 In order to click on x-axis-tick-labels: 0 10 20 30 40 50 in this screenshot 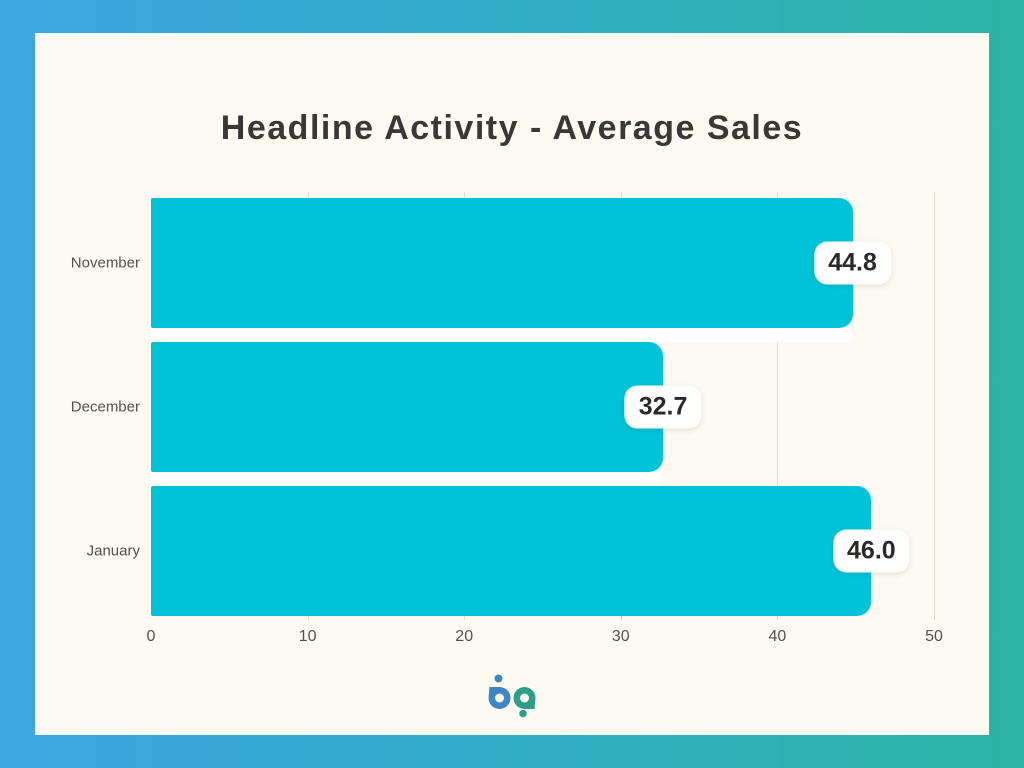, I will do `click(545, 638)`.